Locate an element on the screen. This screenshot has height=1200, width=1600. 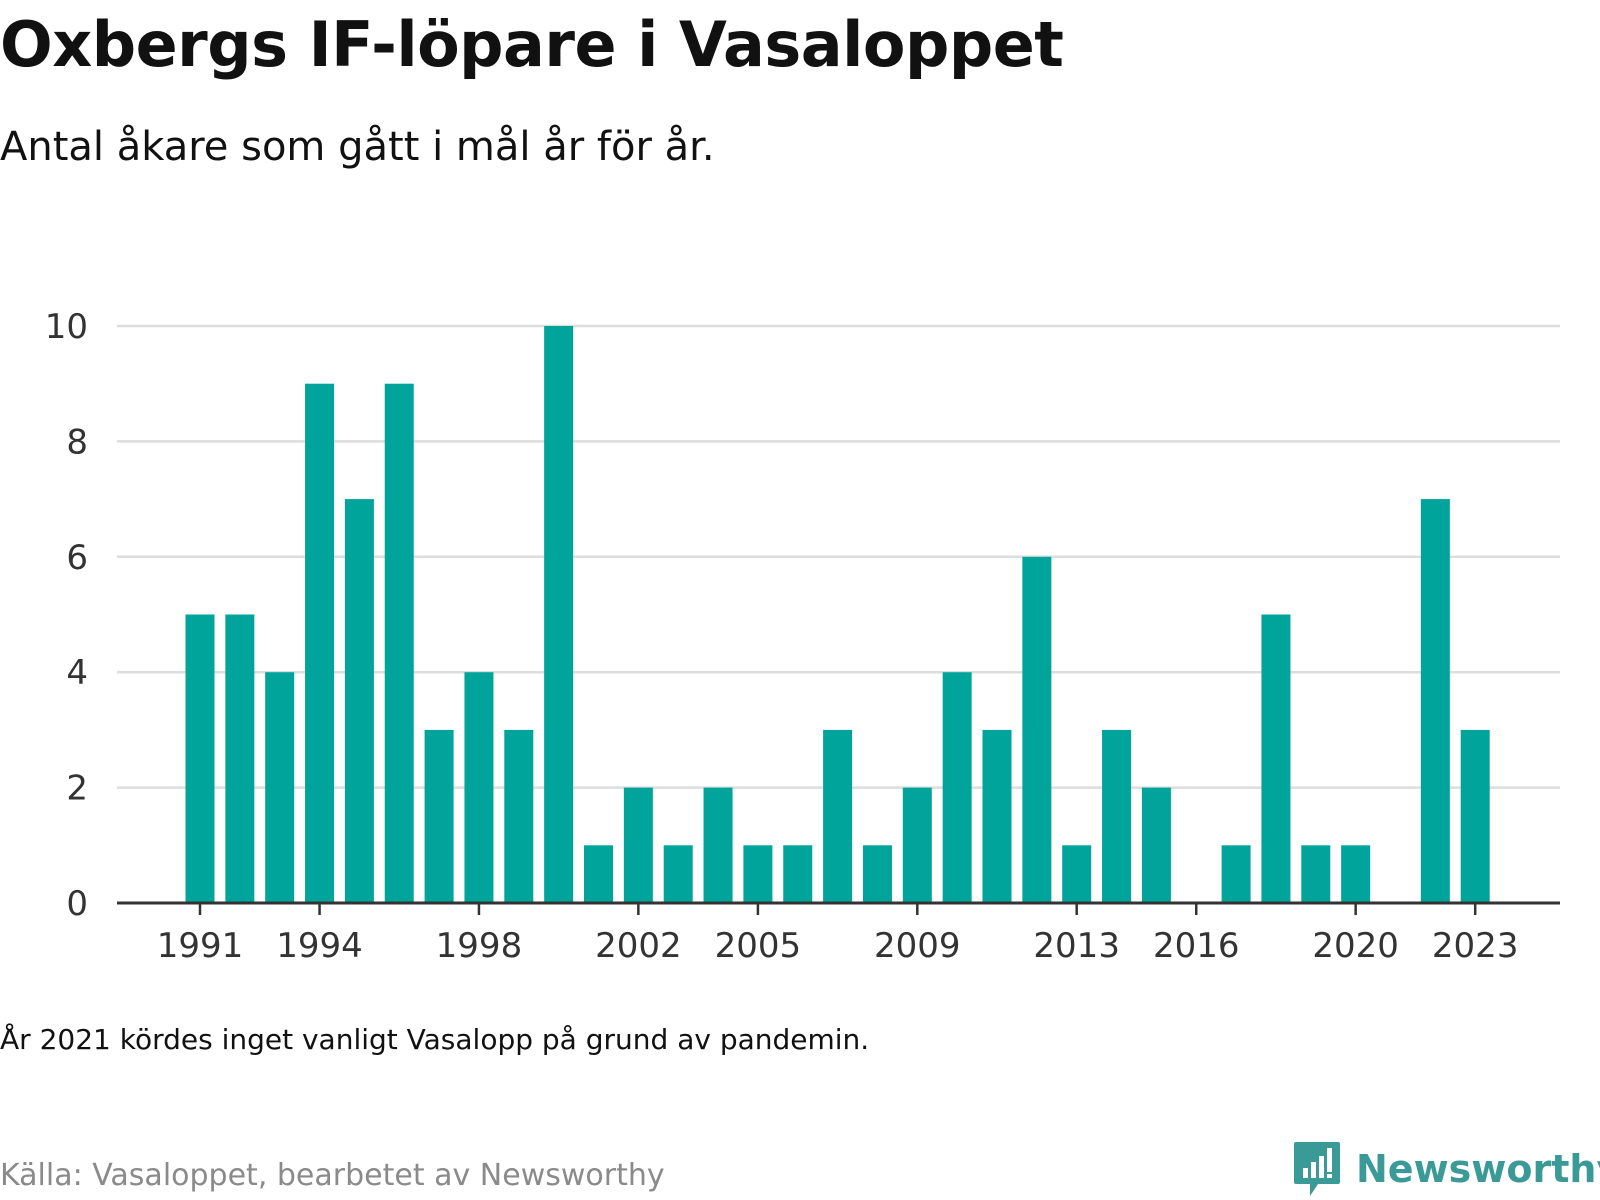
y-tick-label-0: 0 is located at coordinates (77, 904).